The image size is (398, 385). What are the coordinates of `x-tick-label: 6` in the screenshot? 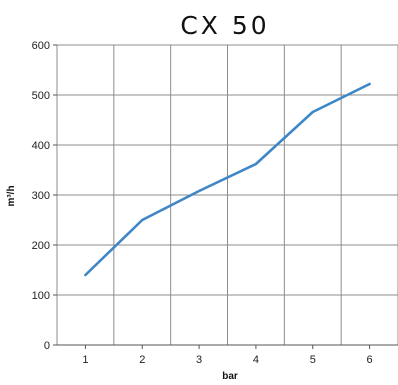 It's located at (370, 360).